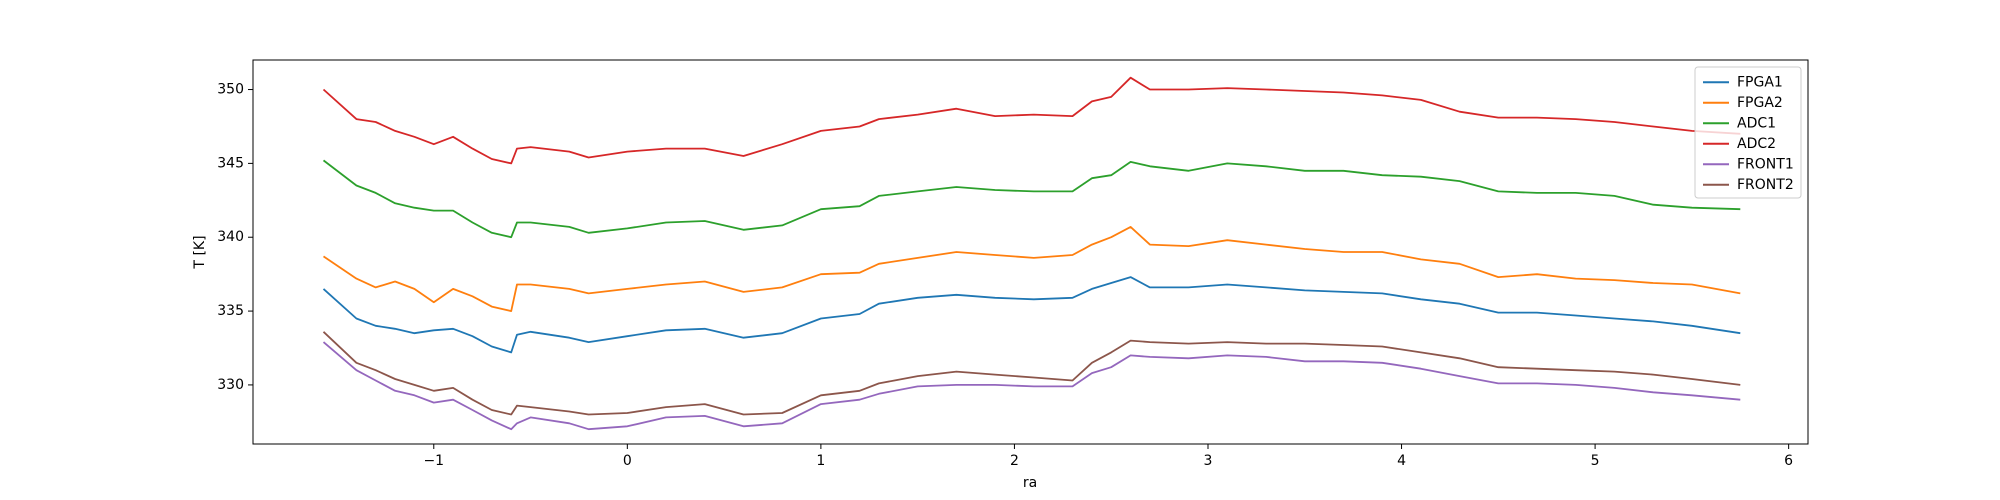  What do you see at coordinates (200, 252) in the screenshot?
I see `y-axis-label: T [K]` at bounding box center [200, 252].